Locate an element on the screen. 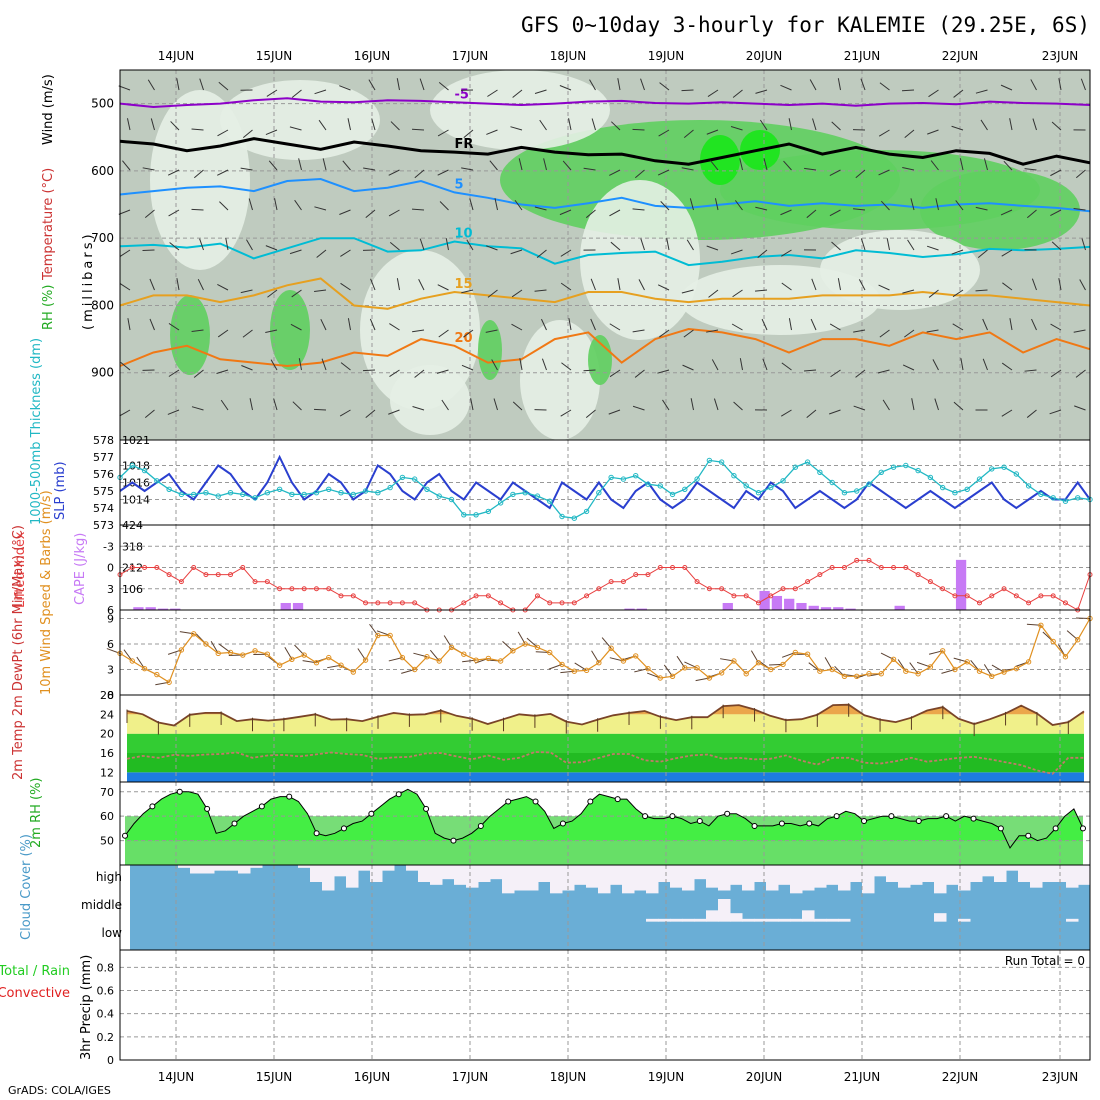 The height and width of the screenshot is (1100, 1100). day-label-top: 21JUN is located at coordinates (862, 56).